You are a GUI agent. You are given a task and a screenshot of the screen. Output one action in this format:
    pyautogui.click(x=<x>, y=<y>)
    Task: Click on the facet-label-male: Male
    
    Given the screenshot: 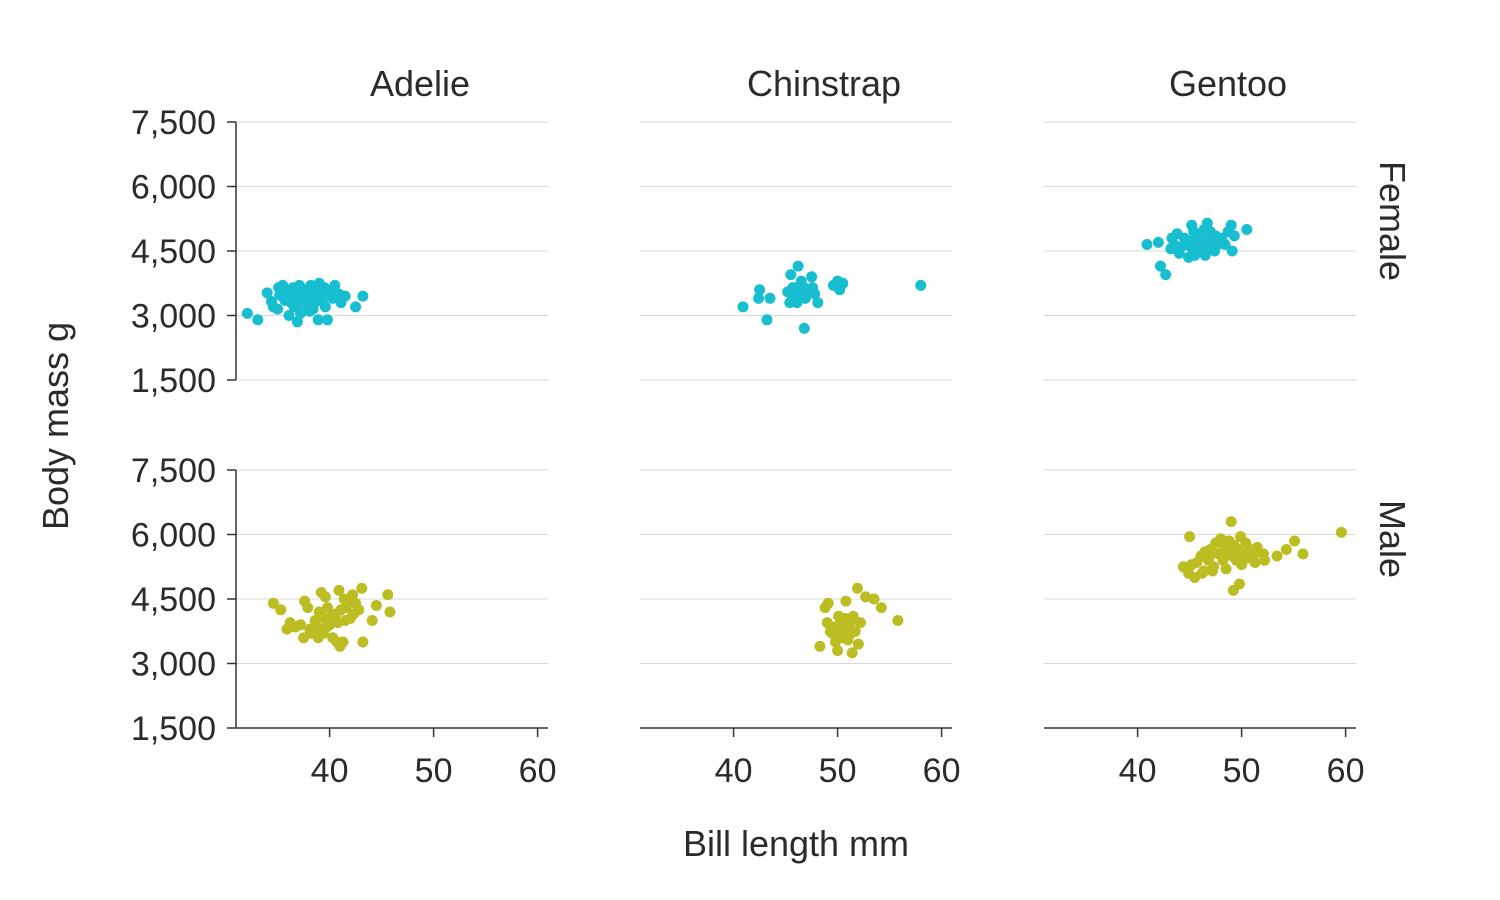 What is the action you would take?
    pyautogui.click(x=1392, y=539)
    